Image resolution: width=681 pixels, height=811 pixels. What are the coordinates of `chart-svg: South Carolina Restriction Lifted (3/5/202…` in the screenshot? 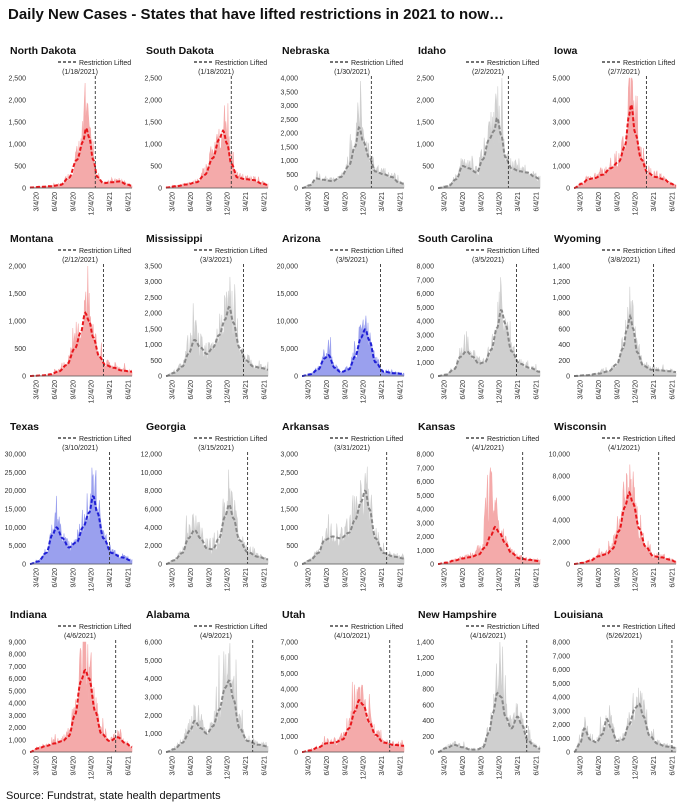 It's located at (478, 318).